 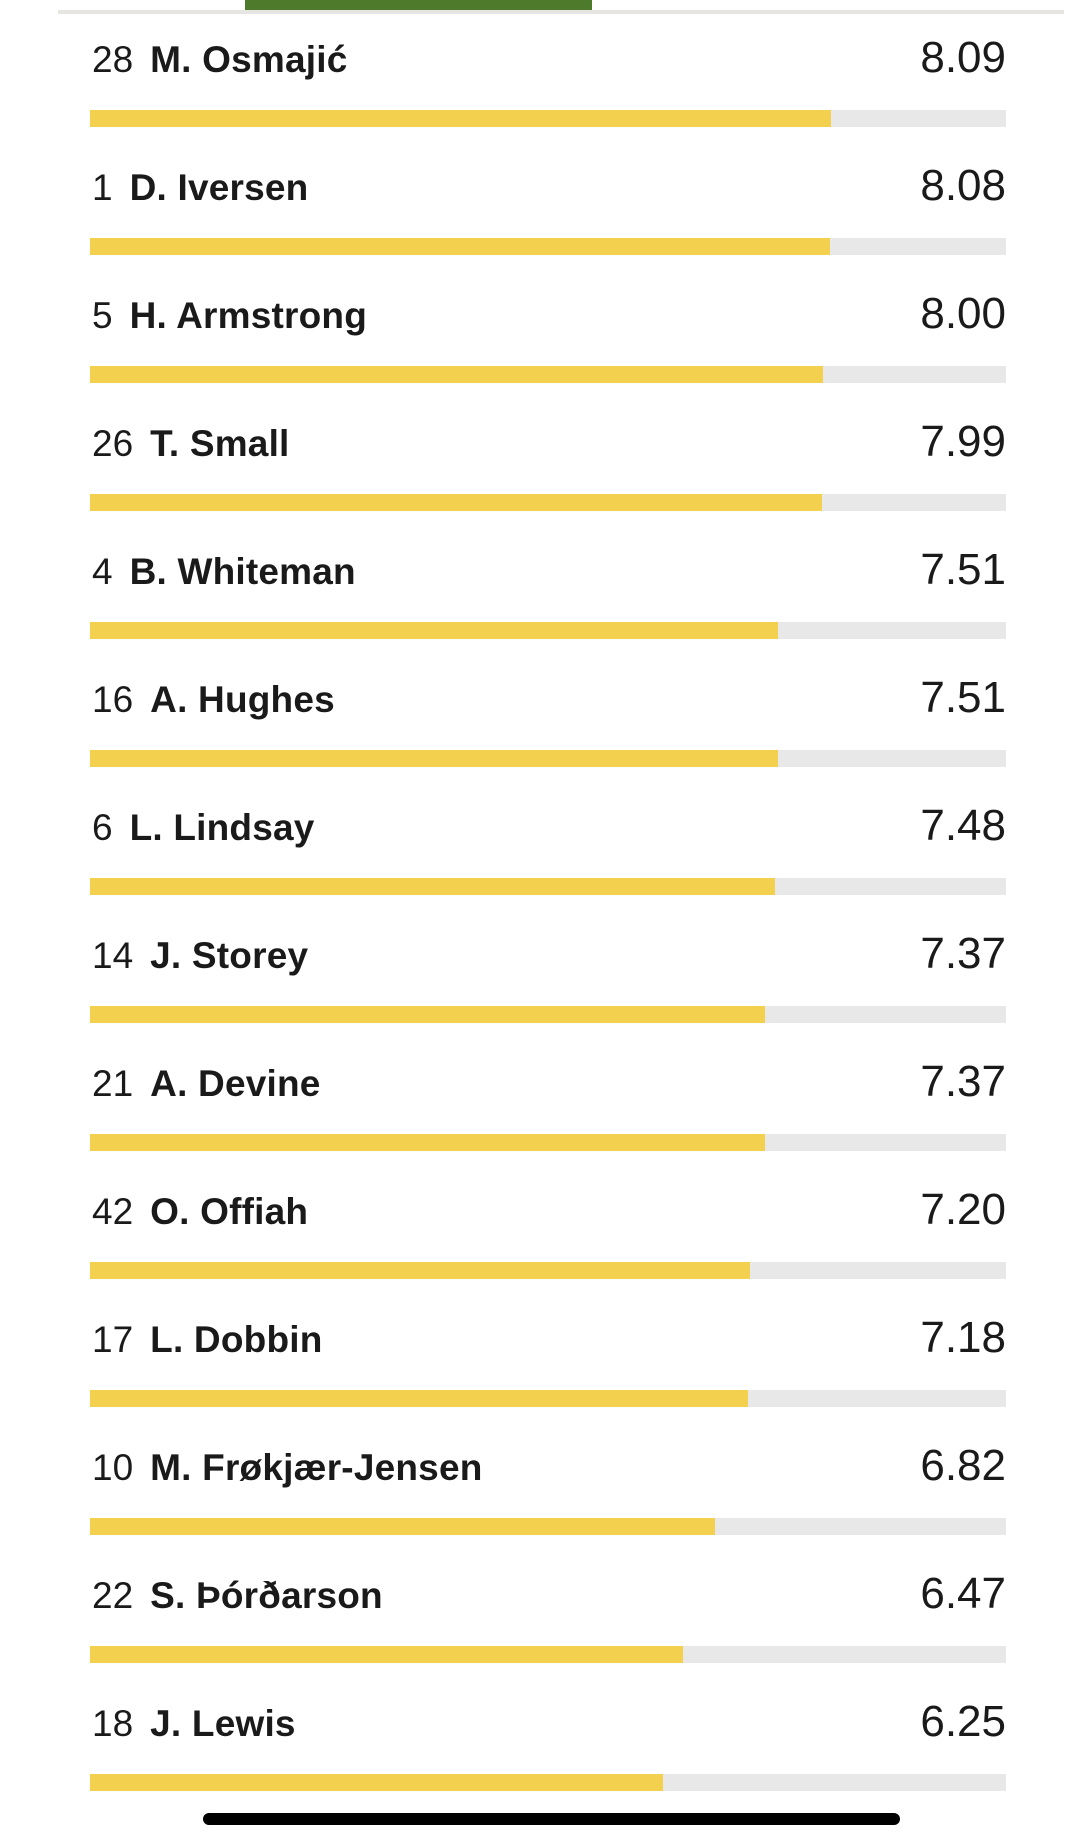 What do you see at coordinates (534, 734) in the screenshot?
I see `player-row: 16 A. Hughes 7.51` at bounding box center [534, 734].